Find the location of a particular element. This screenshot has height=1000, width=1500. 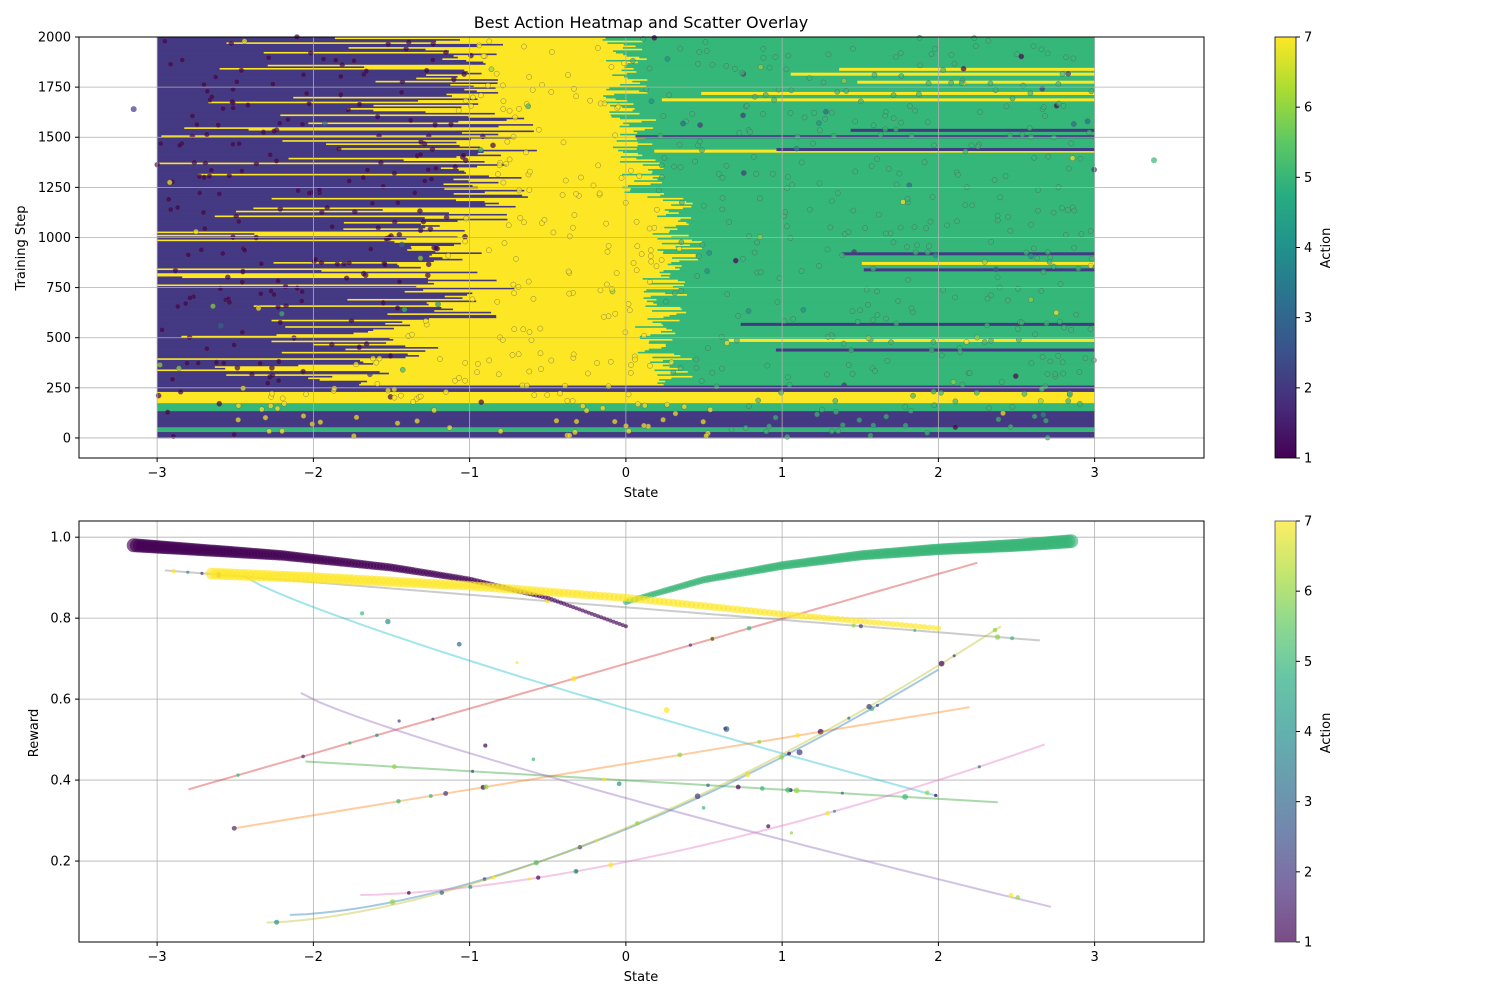

colorbar-tick-label: 6 is located at coordinates (1308, 108).